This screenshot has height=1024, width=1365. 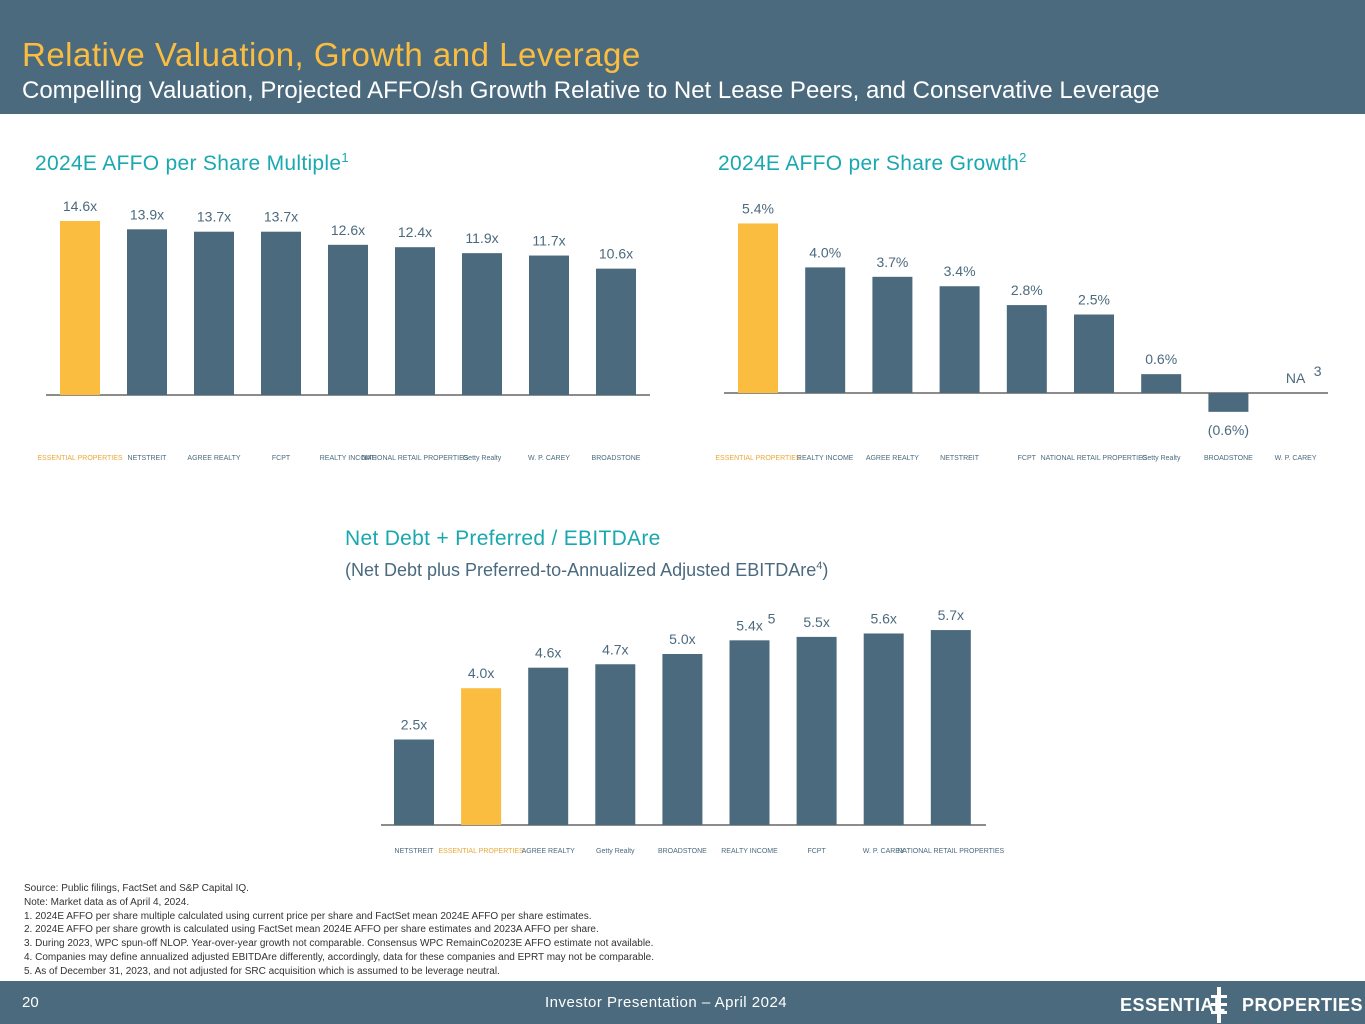 What do you see at coordinates (80, 206) in the screenshot?
I see `chart-1-value-label: 14.6x` at bounding box center [80, 206].